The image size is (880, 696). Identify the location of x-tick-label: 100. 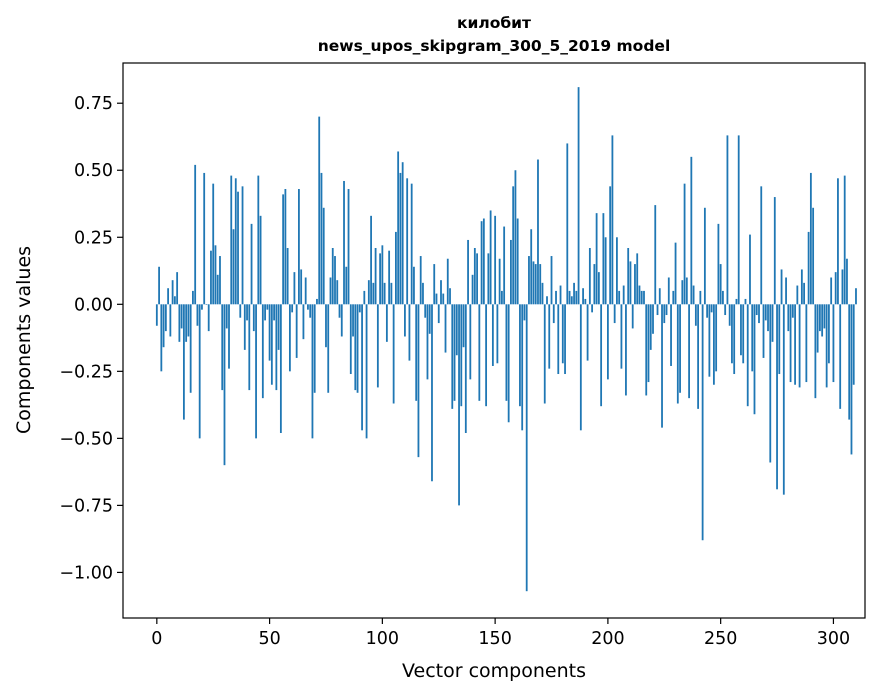
(382, 639).